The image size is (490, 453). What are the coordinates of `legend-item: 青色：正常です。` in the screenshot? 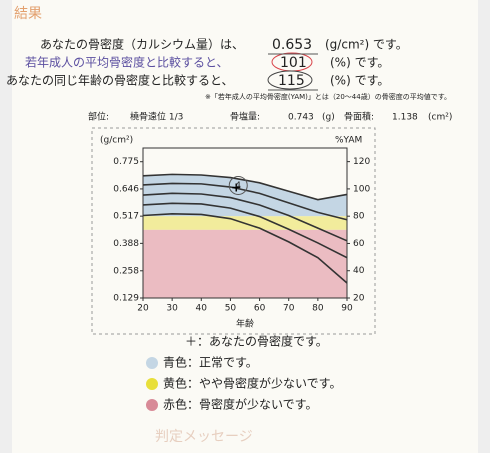 It's located at (210, 363).